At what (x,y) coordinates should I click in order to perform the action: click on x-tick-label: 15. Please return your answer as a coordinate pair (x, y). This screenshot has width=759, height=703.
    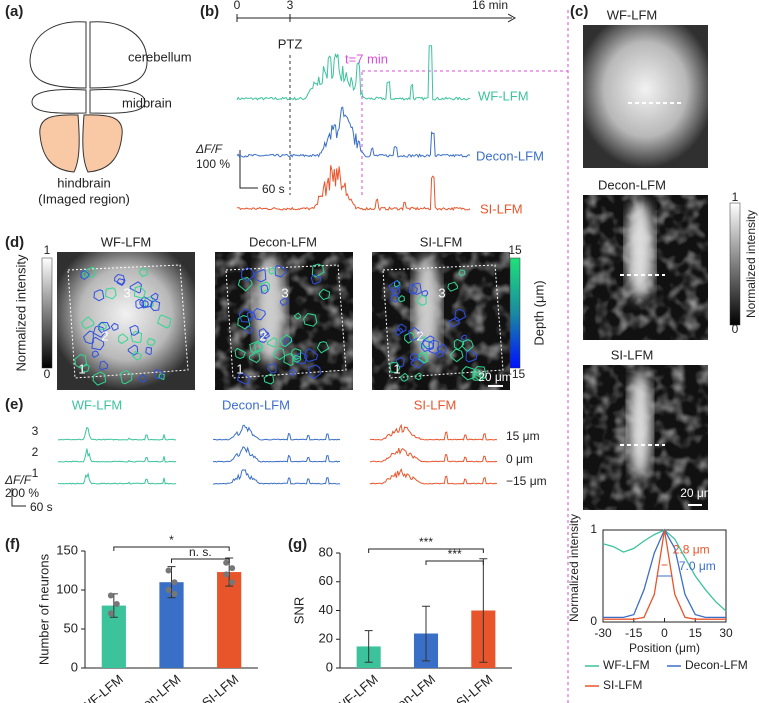
    Looking at the image, I should click on (696, 633).